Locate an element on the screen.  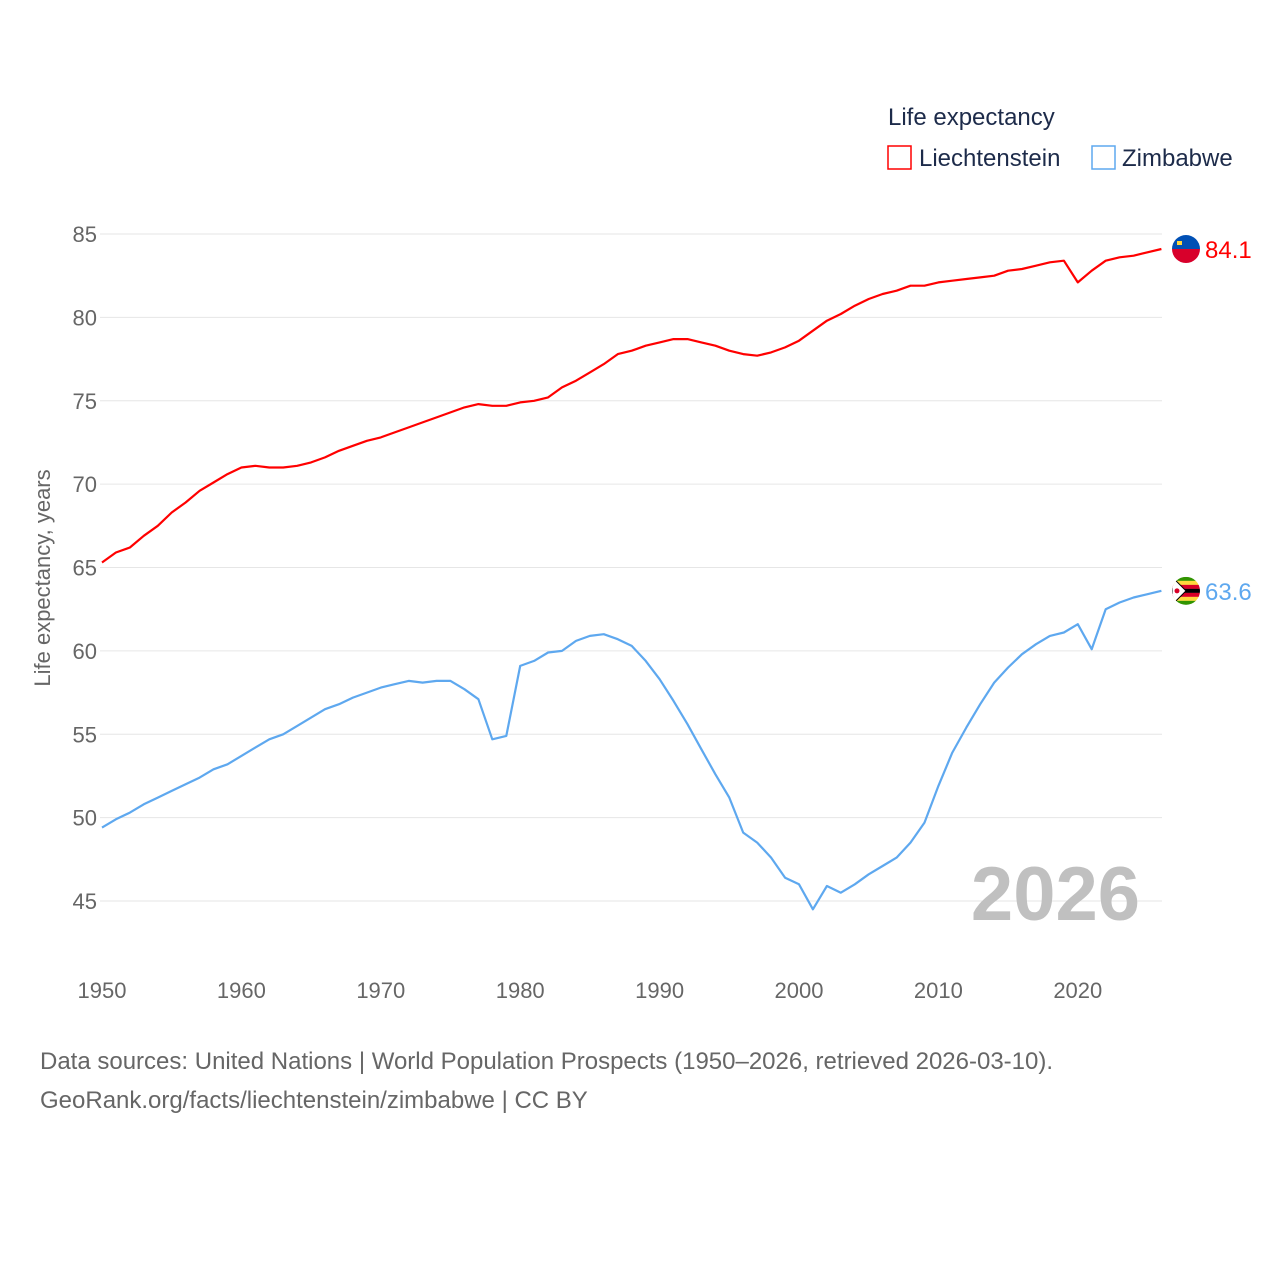
x-tick-label: 1960 is located at coordinates (241, 990).